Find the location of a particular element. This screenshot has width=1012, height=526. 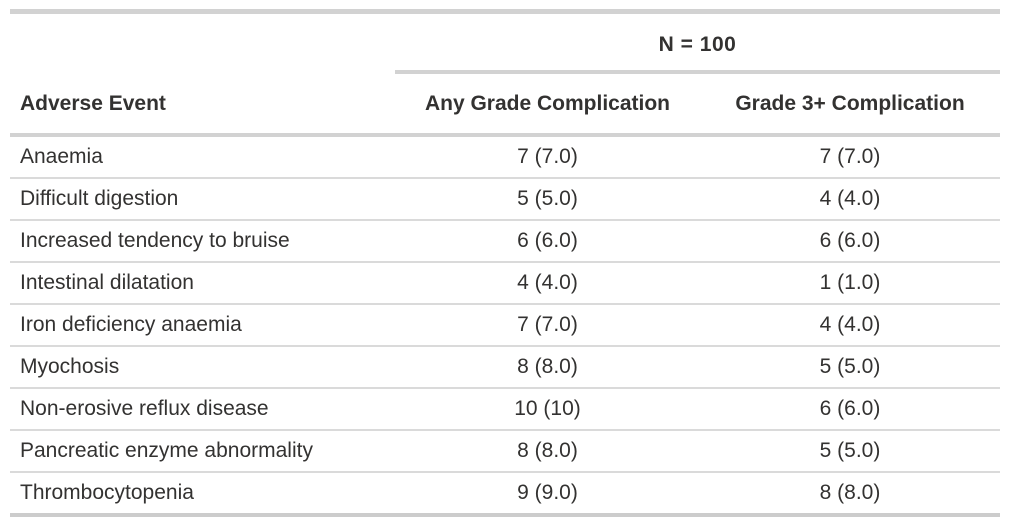

grade-3-plus-cell: 7 (7.0) is located at coordinates (850, 156).